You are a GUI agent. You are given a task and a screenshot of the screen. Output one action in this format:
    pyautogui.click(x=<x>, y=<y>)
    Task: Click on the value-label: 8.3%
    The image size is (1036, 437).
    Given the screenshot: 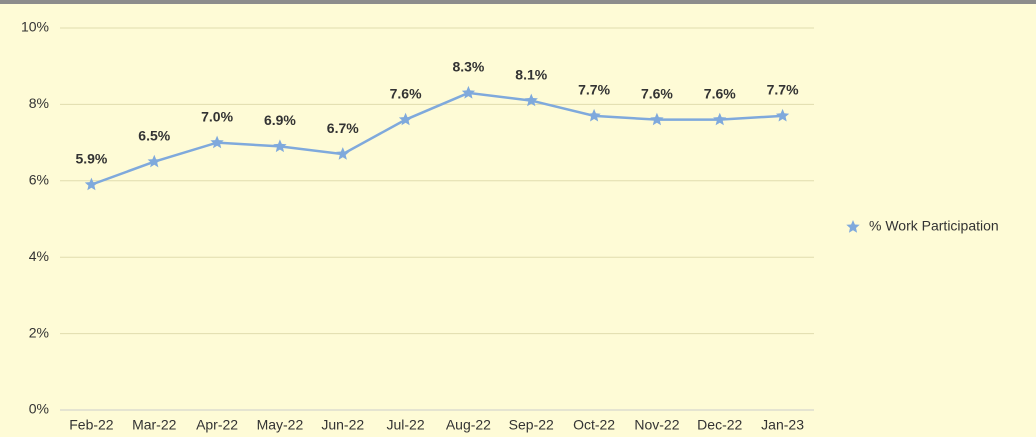 What is the action you would take?
    pyautogui.click(x=468, y=67)
    